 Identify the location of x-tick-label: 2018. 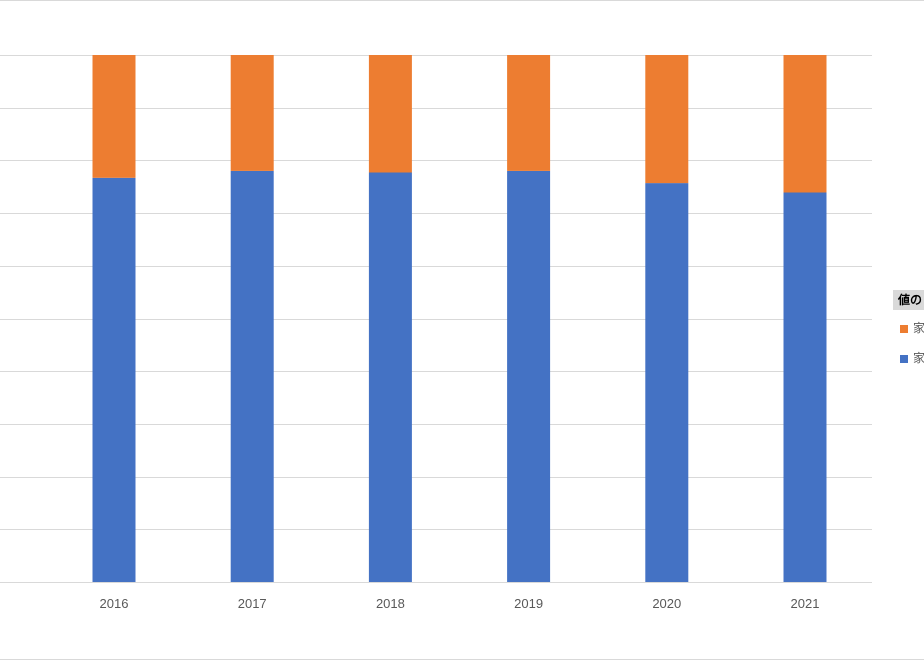
(390, 603).